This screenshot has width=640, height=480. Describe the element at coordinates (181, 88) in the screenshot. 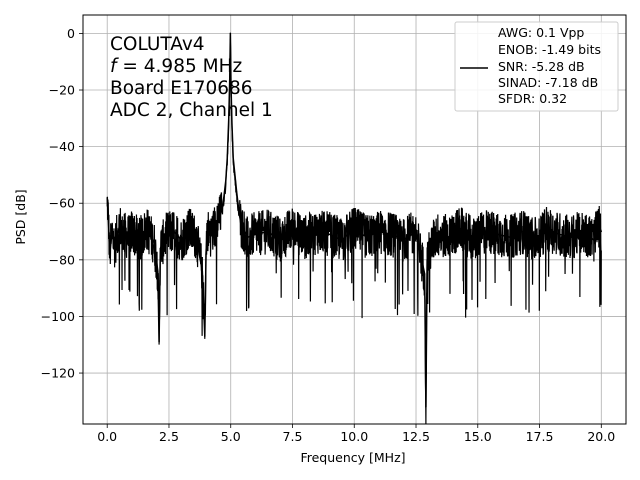

I see `annotation-line-3: Board E170686` at that location.